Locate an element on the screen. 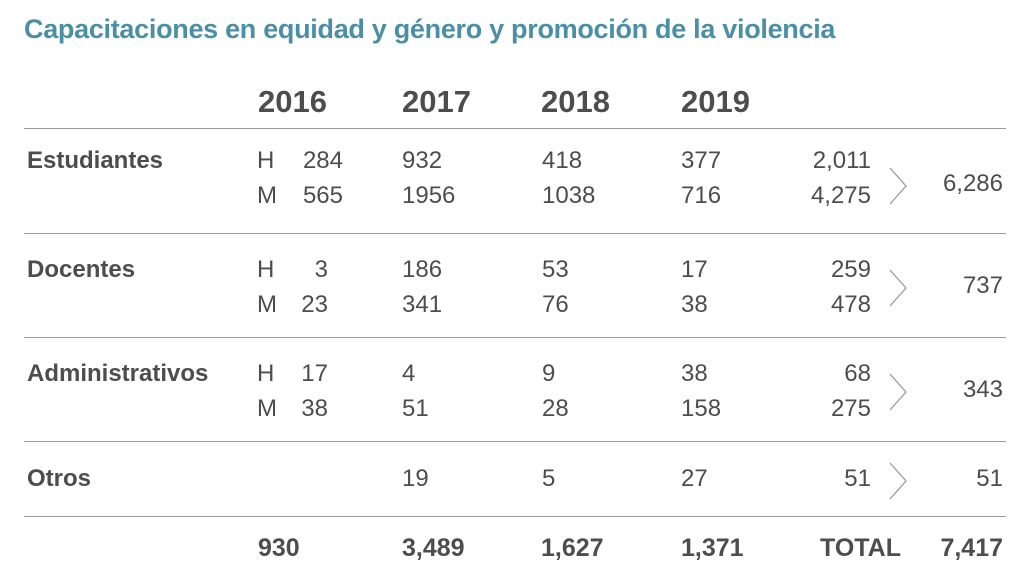  value-2017: 1956 is located at coordinates (429, 195).